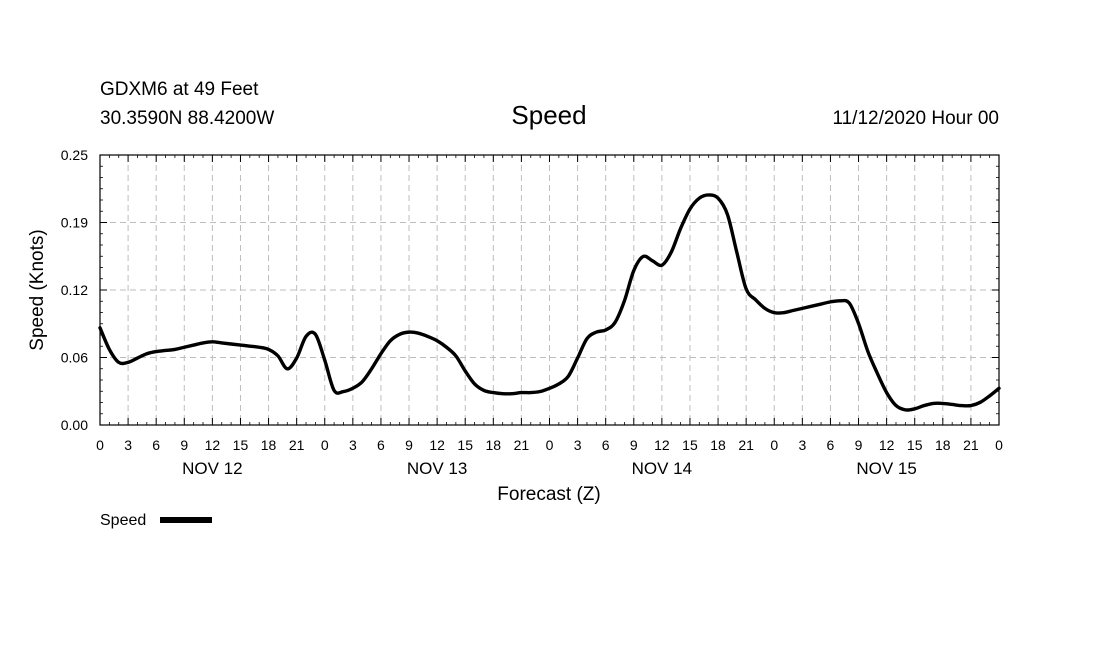 This screenshot has height=650, width=1100. Describe the element at coordinates (74, 223) in the screenshot. I see `y-tick-label: 0.19` at that location.